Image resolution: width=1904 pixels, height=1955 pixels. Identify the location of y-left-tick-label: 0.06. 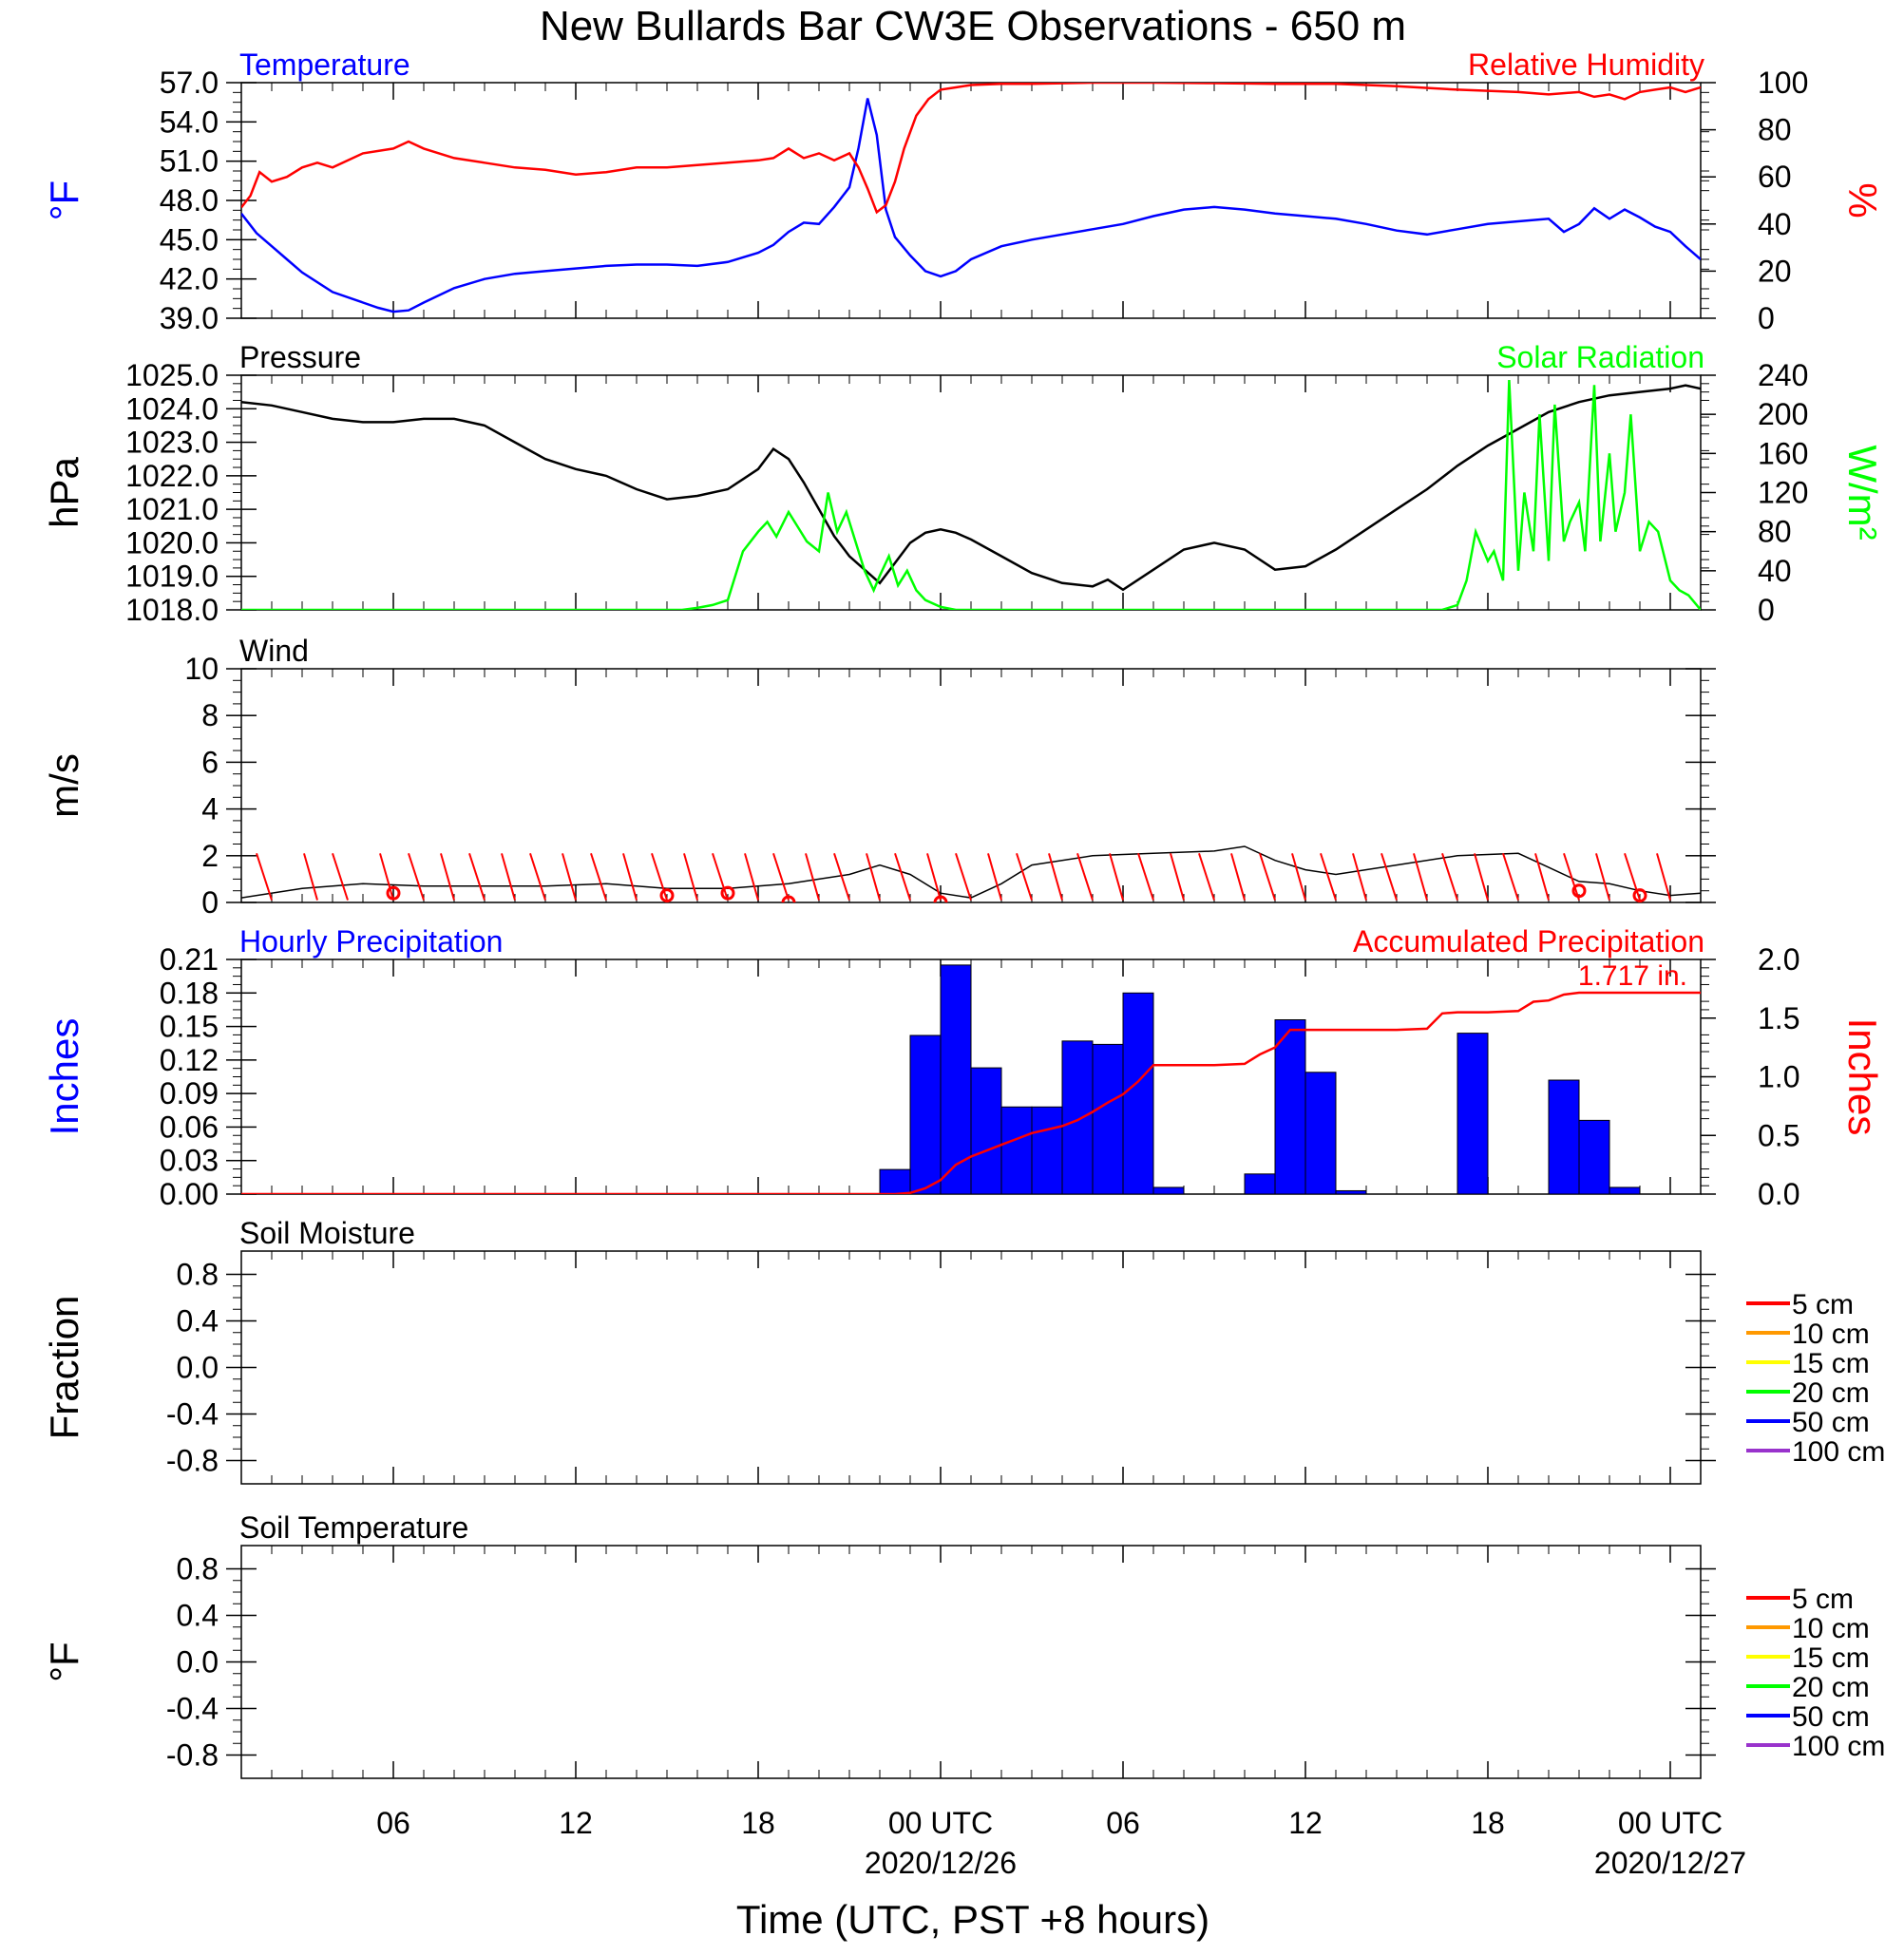
(189, 1127).